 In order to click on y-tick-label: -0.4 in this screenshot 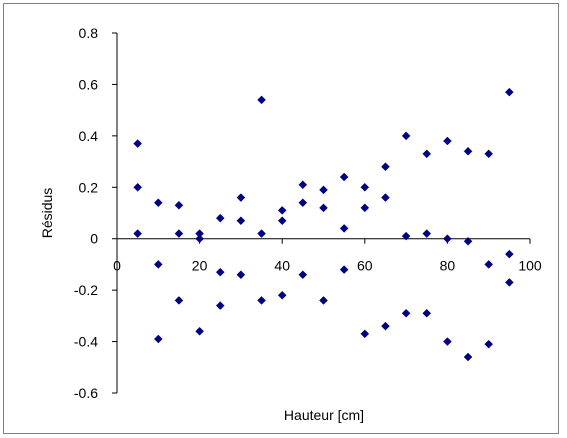, I will do `click(86, 342)`.